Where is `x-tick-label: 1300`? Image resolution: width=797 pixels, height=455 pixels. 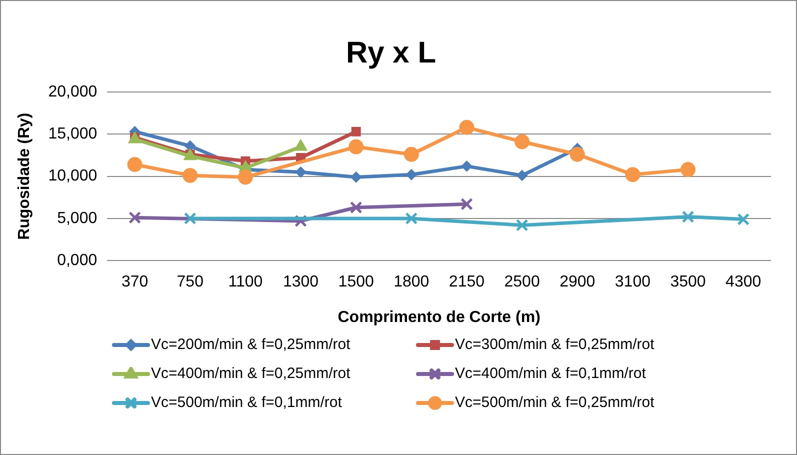
x-tick-label: 1300 is located at coordinates (300, 282).